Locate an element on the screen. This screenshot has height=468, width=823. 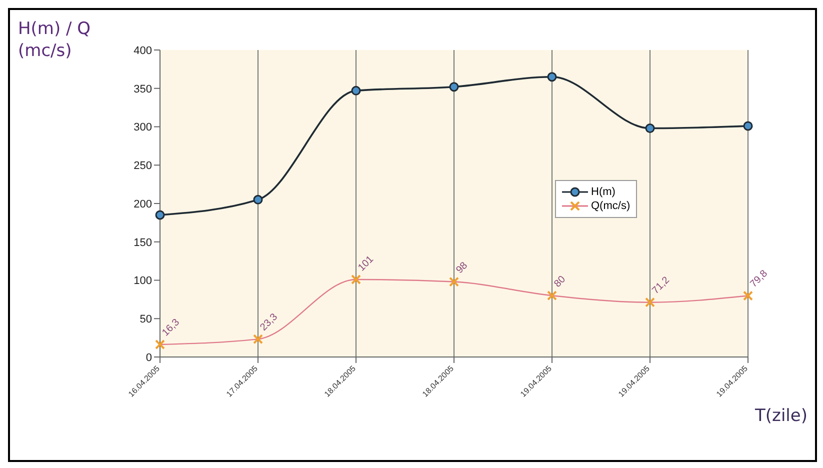
y-tick-label: 400 is located at coordinates (143, 50).